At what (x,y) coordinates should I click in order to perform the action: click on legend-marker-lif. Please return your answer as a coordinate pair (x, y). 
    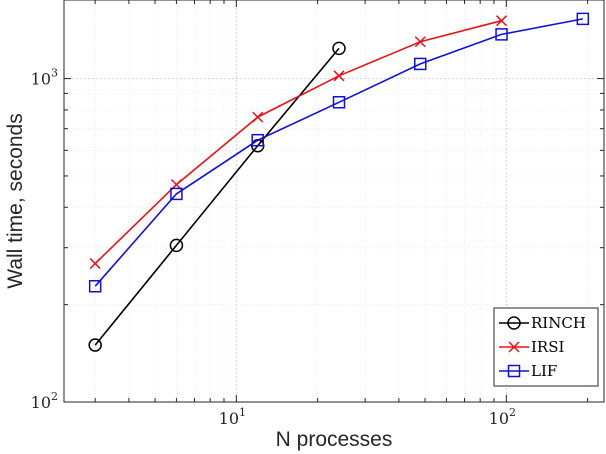
    Looking at the image, I should click on (514, 371).